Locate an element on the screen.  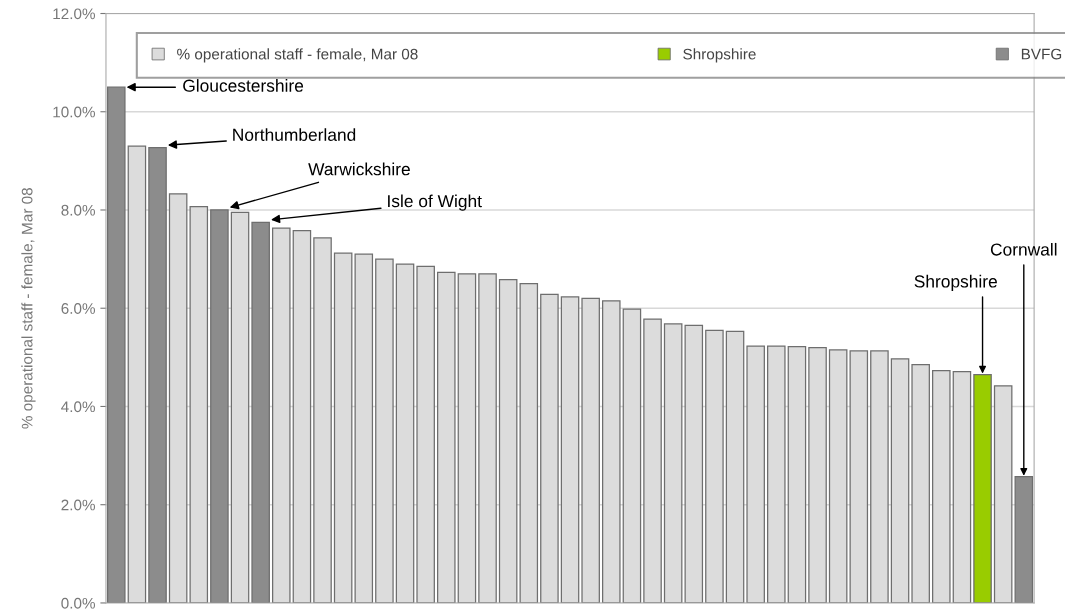
legend-label: Shropshire is located at coordinates (719, 55).